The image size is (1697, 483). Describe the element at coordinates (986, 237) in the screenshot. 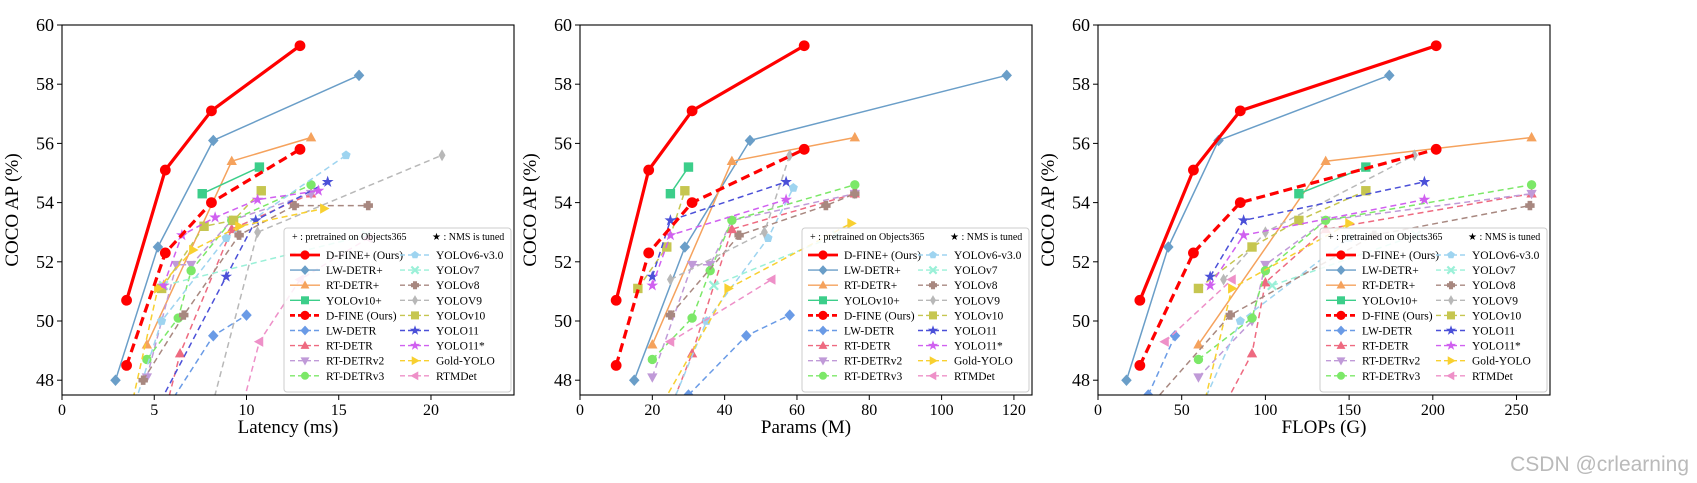

I see `legend-note-nms: ★ : NMS is tuned` at that location.